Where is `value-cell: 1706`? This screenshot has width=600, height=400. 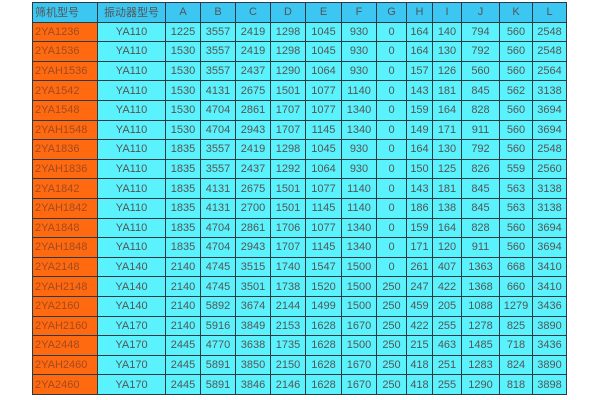 value-cell: 1706 is located at coordinates (288, 228).